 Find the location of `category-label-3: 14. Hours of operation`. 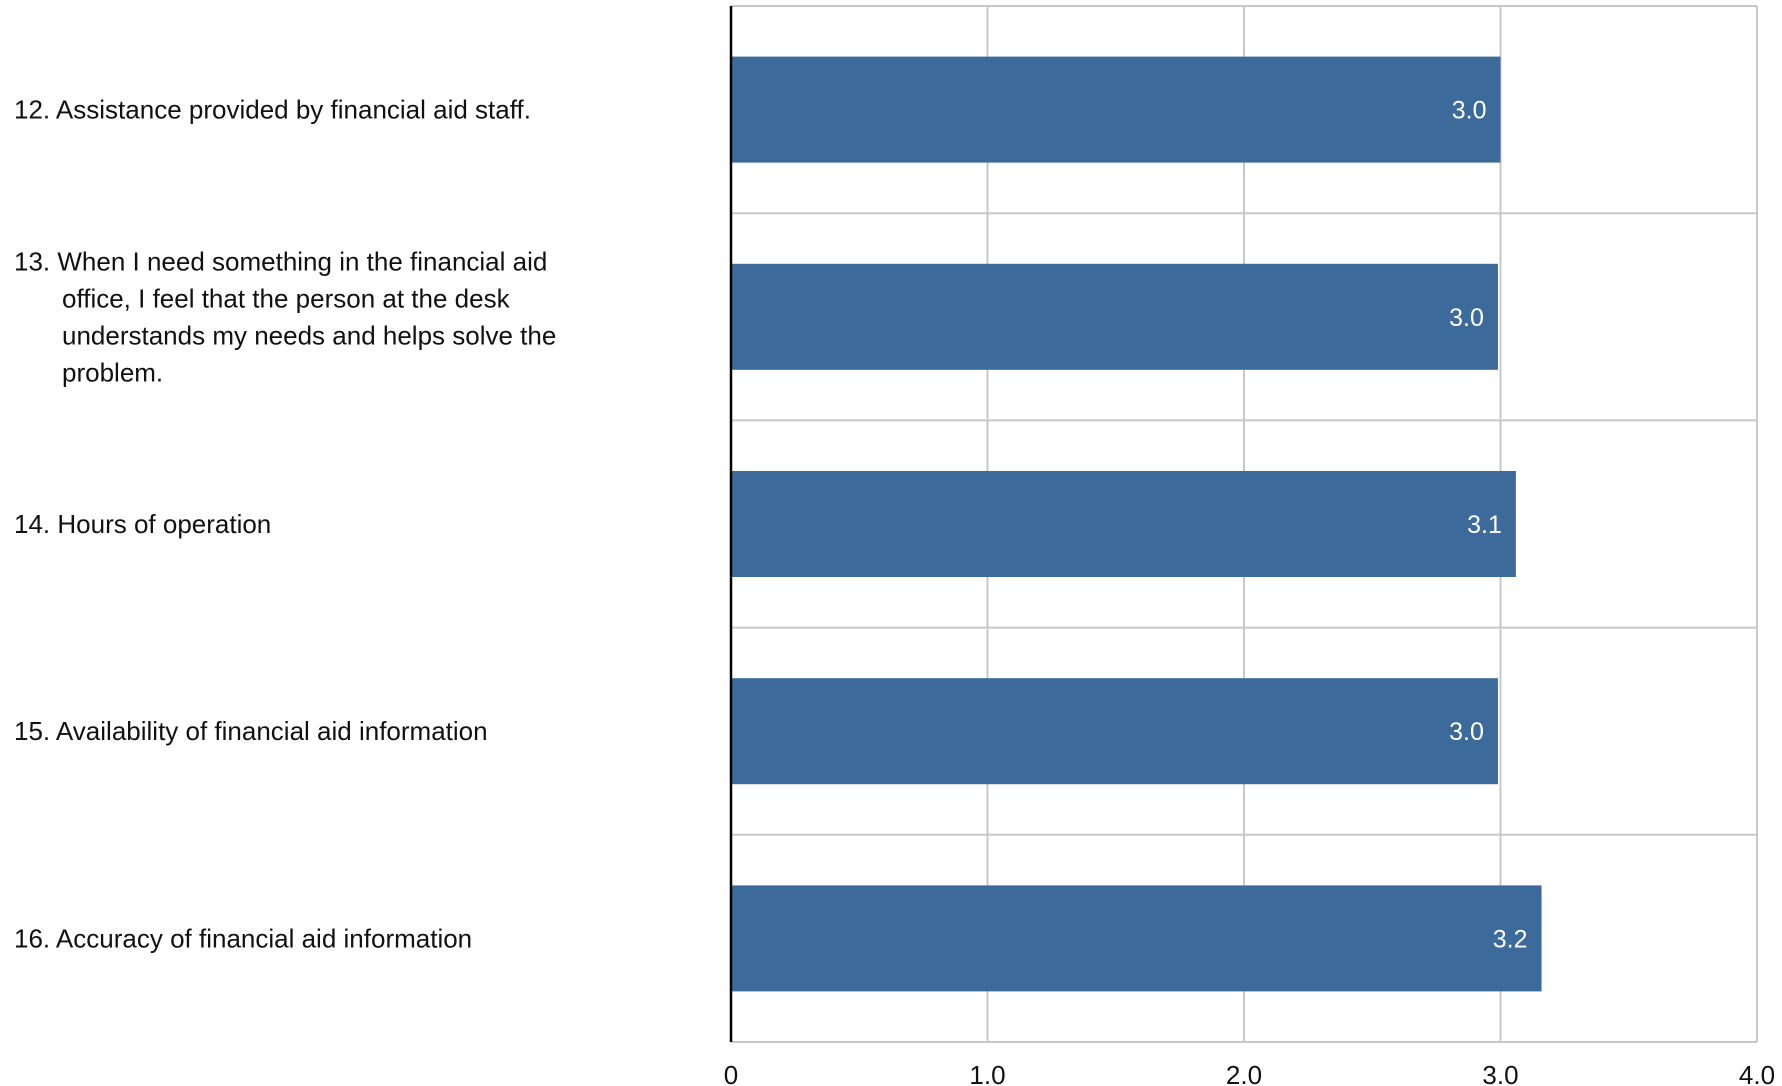

category-label-3: 14. Hours of operation is located at coordinates (142, 524).